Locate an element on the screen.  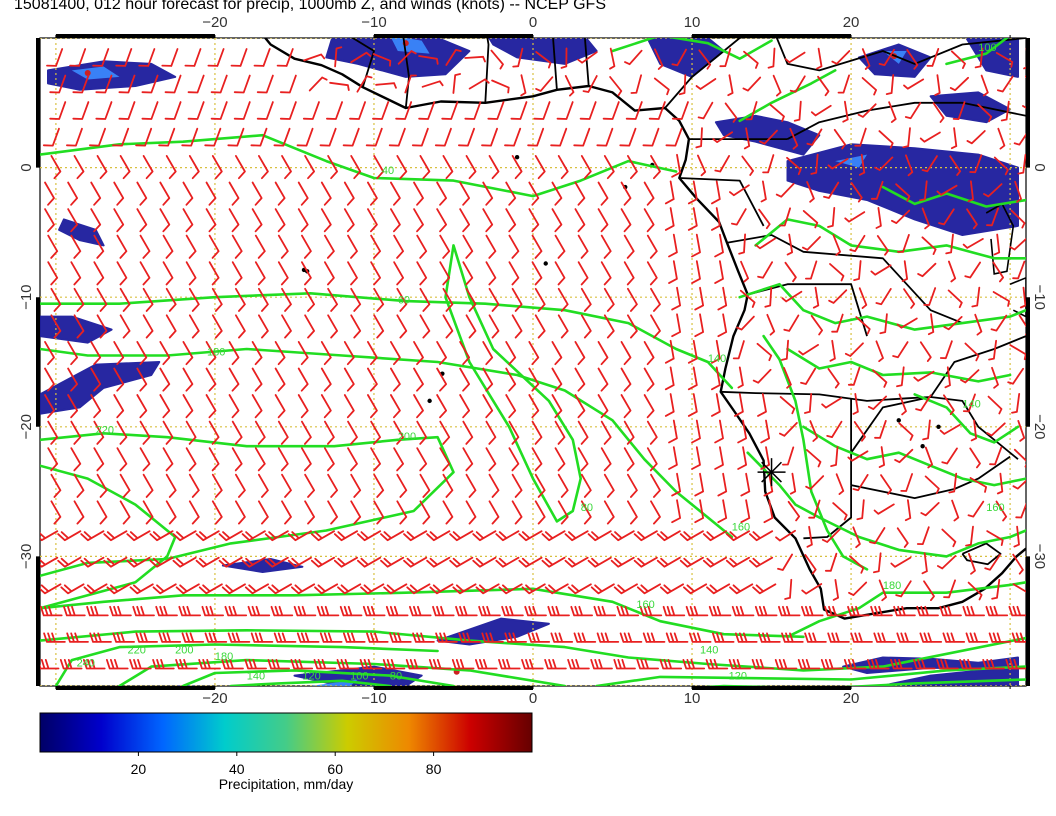
lon-tick-label-bottom: 20 is located at coordinates (851, 698).